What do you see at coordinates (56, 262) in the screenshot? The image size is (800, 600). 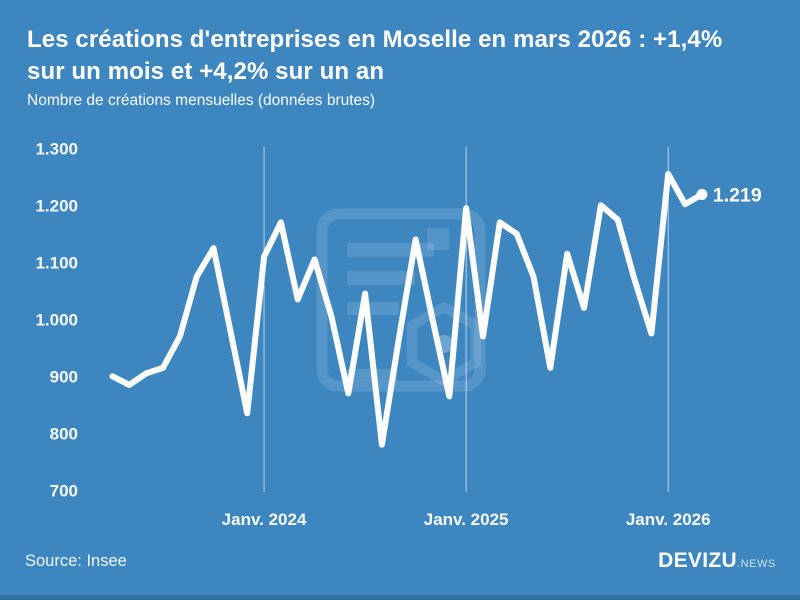 I see `y-tick-label: 1.100` at bounding box center [56, 262].